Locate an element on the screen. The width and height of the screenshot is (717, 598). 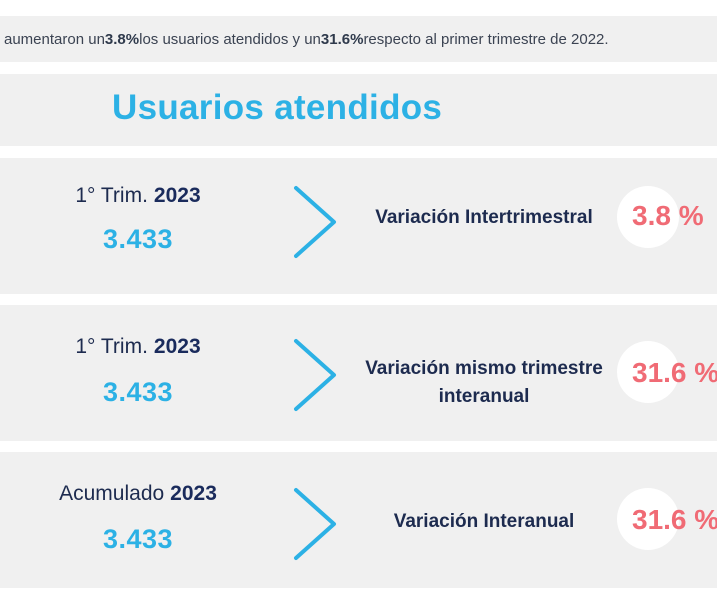
intro-part-1: aumentaron un is located at coordinates (54, 39).